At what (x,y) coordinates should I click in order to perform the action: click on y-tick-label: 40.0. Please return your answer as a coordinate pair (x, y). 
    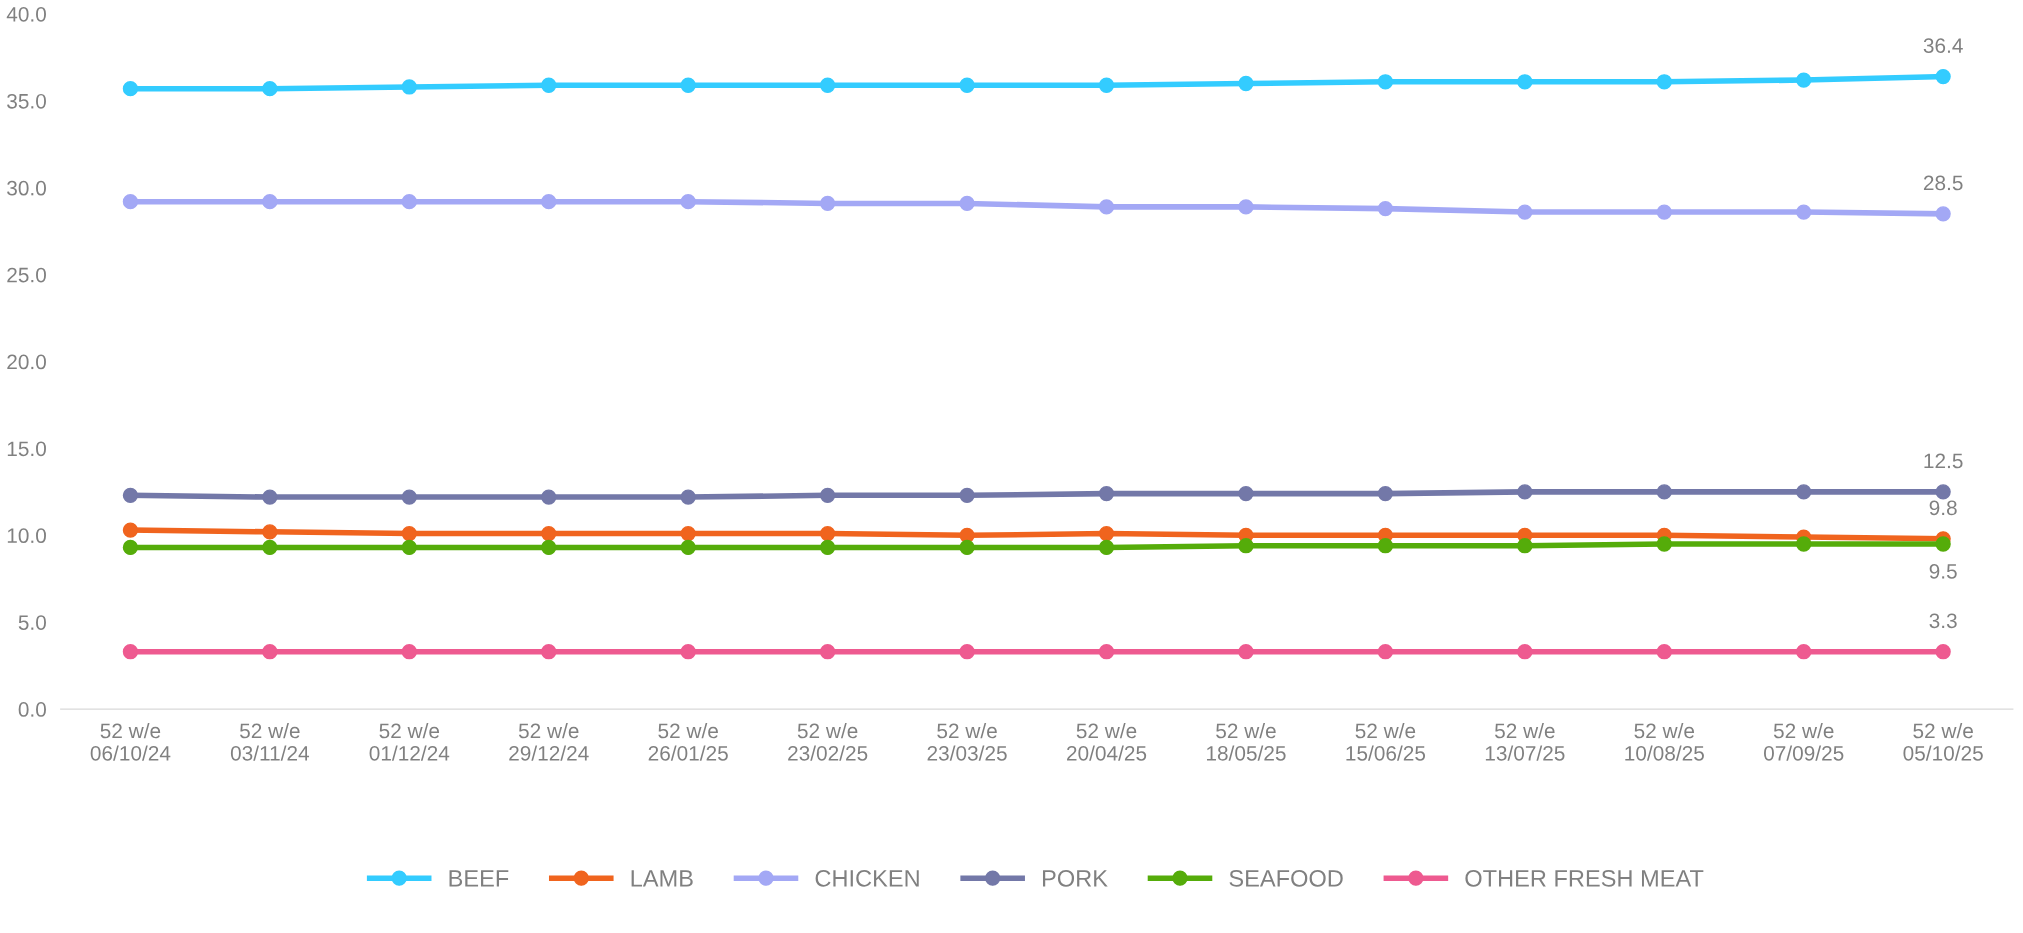
    Looking at the image, I should click on (26, 14).